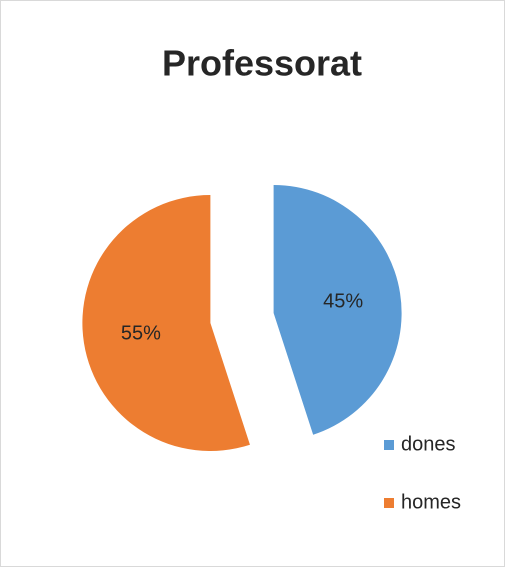 This screenshot has width=506, height=568. I want to click on legend-label: homes, so click(431, 502).